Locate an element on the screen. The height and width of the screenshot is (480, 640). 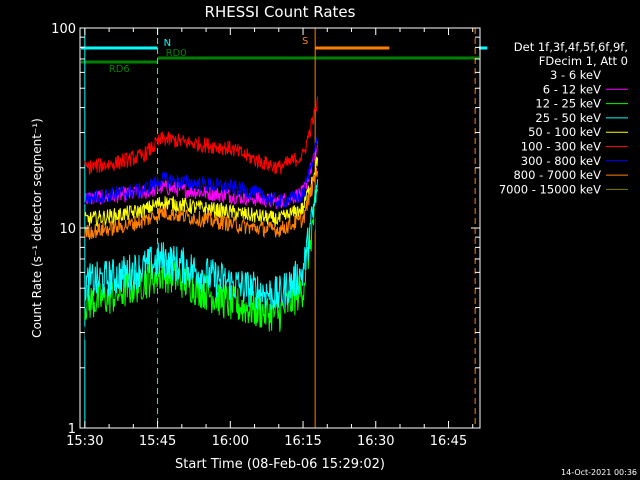
legend-entry-label: 7000 - 15000 keV is located at coordinates (550, 189).